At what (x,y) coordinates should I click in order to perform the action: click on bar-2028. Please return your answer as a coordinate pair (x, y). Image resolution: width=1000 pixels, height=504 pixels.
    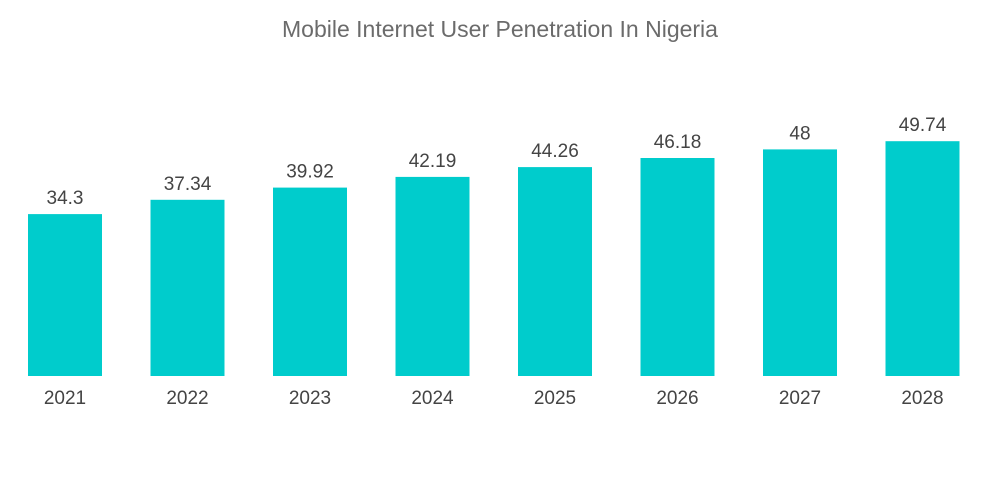
    Looking at the image, I should click on (922, 258).